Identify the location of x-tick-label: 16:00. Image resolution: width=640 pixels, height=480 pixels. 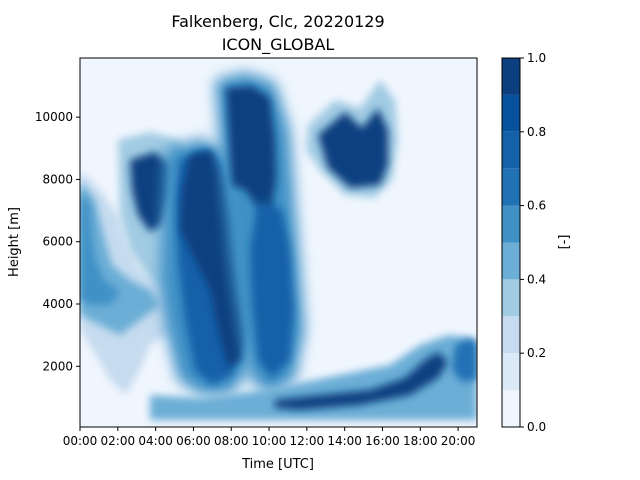
(382, 441).